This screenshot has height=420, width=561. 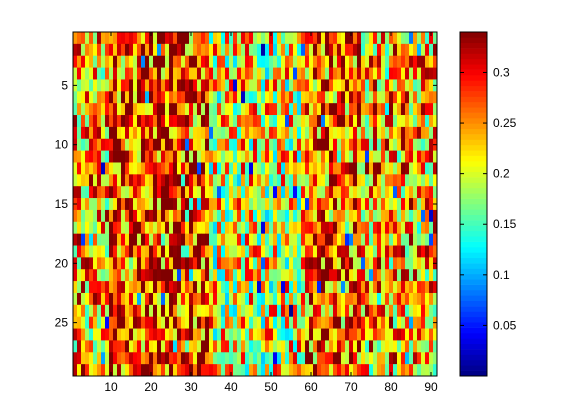 I want to click on y-tick-label: 10, so click(x=62, y=145).